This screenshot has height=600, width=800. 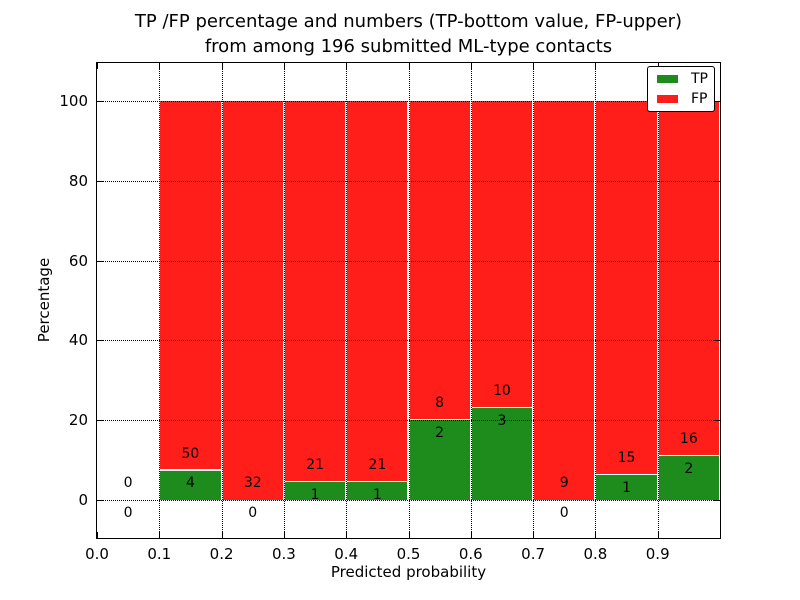 I want to click on legend-label-fp: FP, so click(x=699, y=99).